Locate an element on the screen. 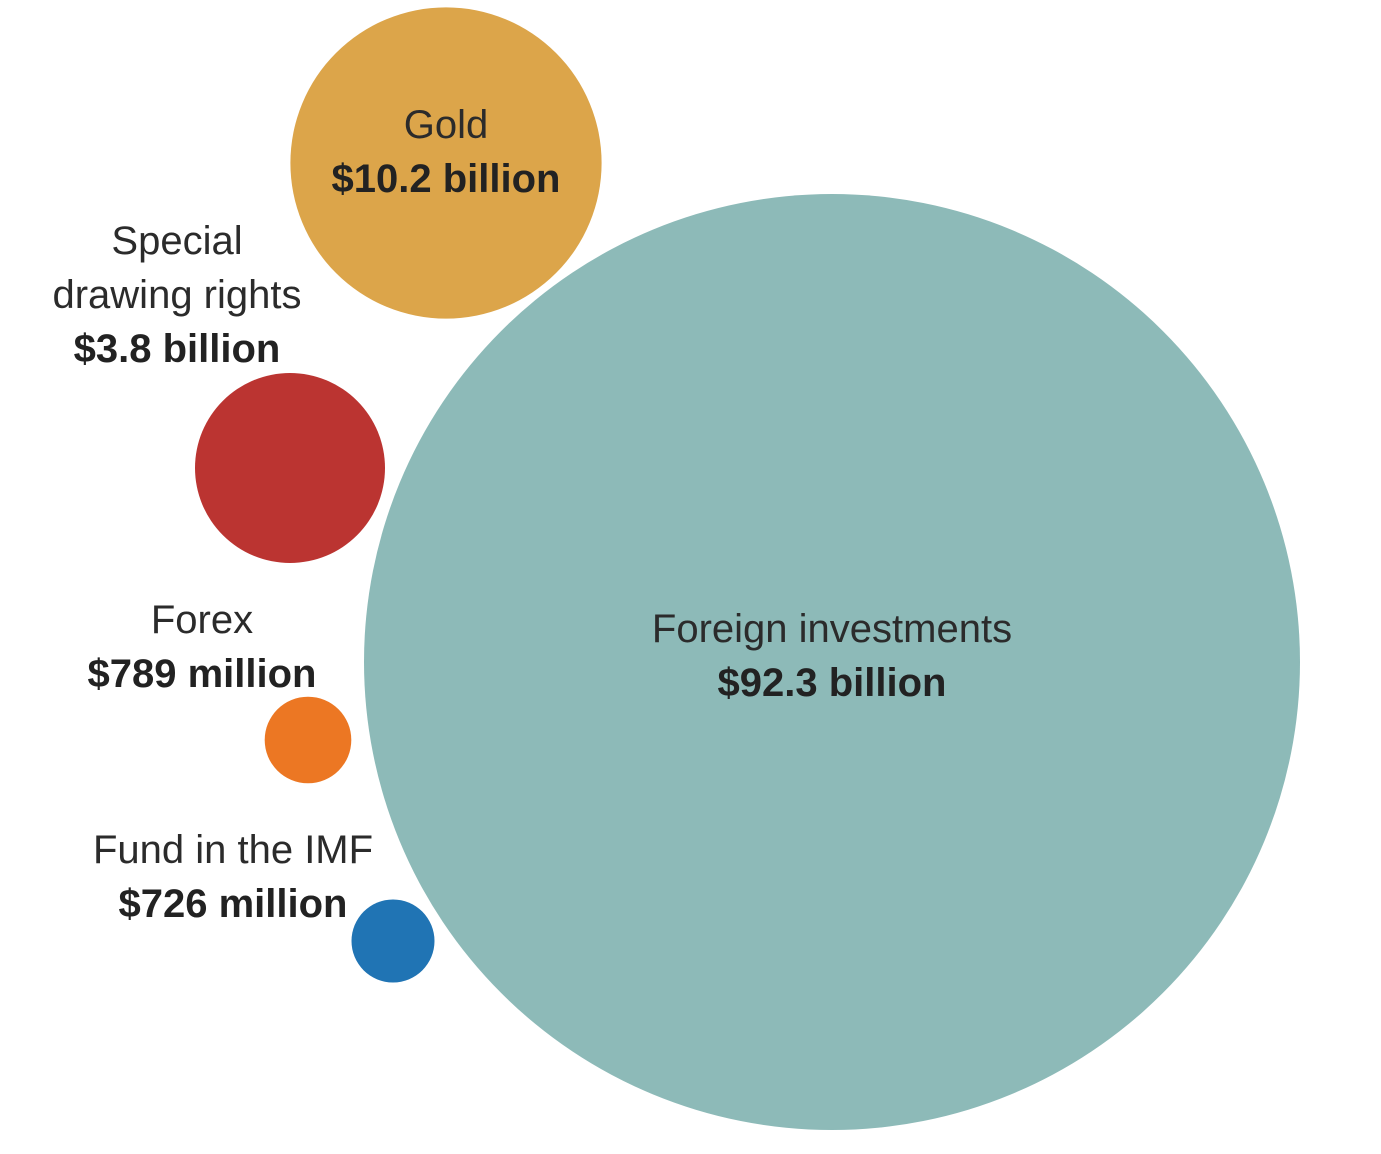  bubble-value-forex: $789 million is located at coordinates (202, 674).